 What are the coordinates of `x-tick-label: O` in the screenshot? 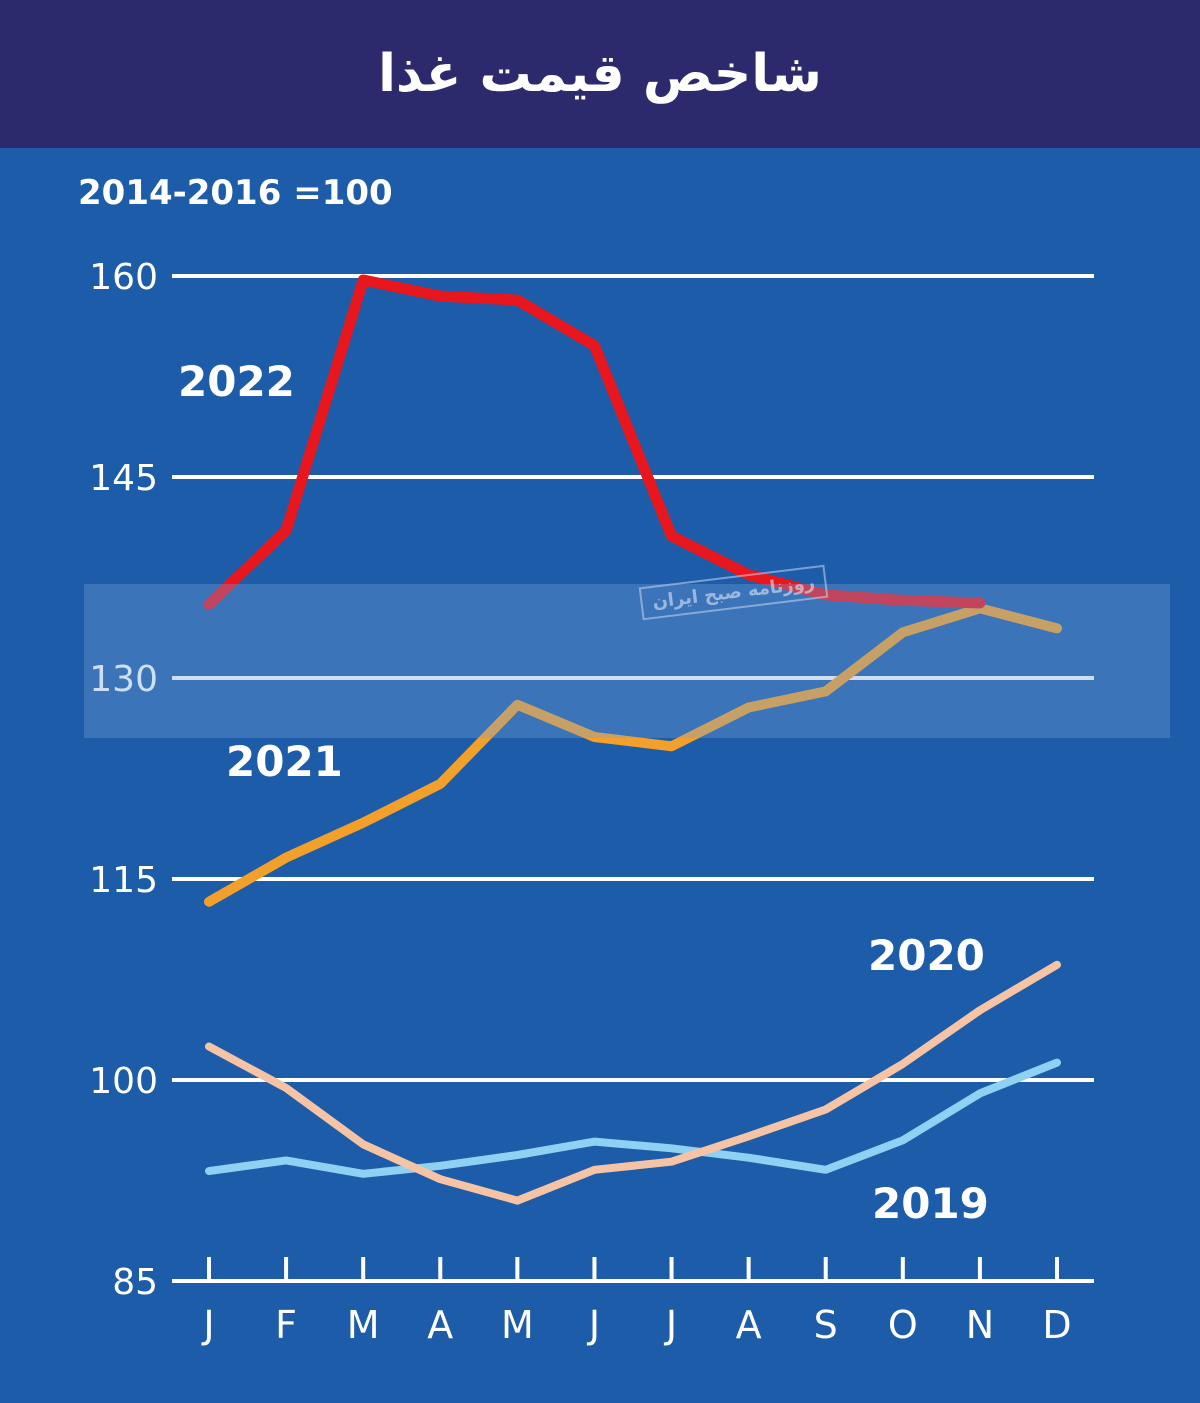 It's located at (903, 1325).